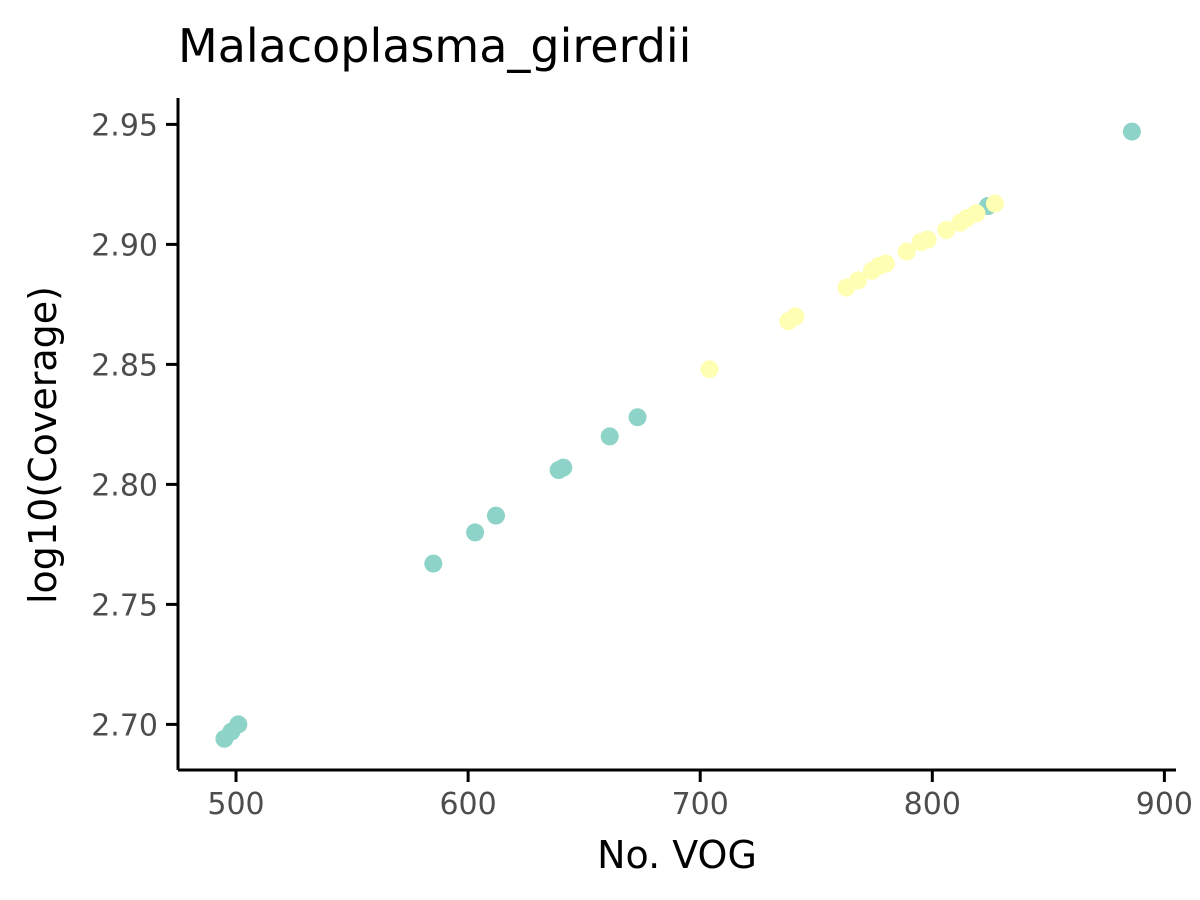  What do you see at coordinates (434, 46) in the screenshot?
I see `chart-title: Malacoplasma_girerdii` at bounding box center [434, 46].